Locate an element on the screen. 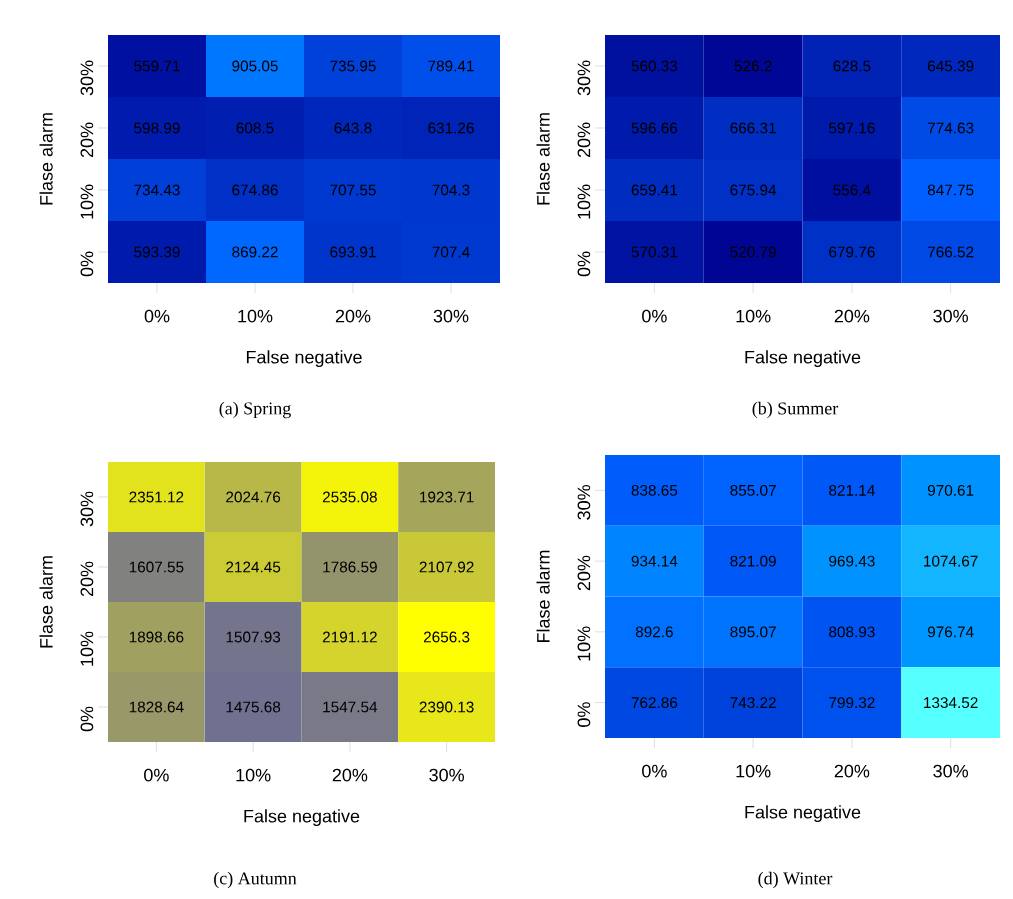 The width and height of the screenshot is (1013, 899). data-label: 643.8 is located at coordinates (353, 128).